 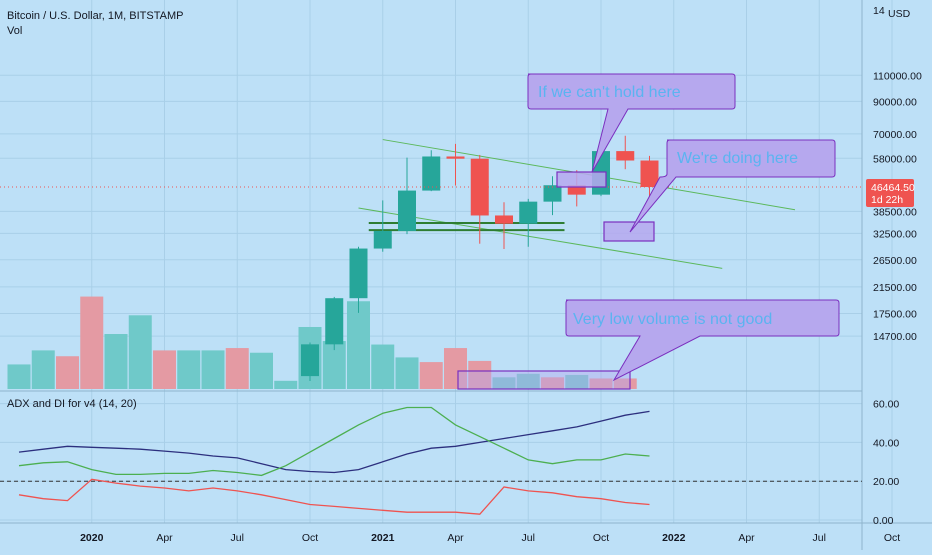 What do you see at coordinates (895, 337) in the screenshot?
I see `price-tick-label: 14700.00` at bounding box center [895, 337].